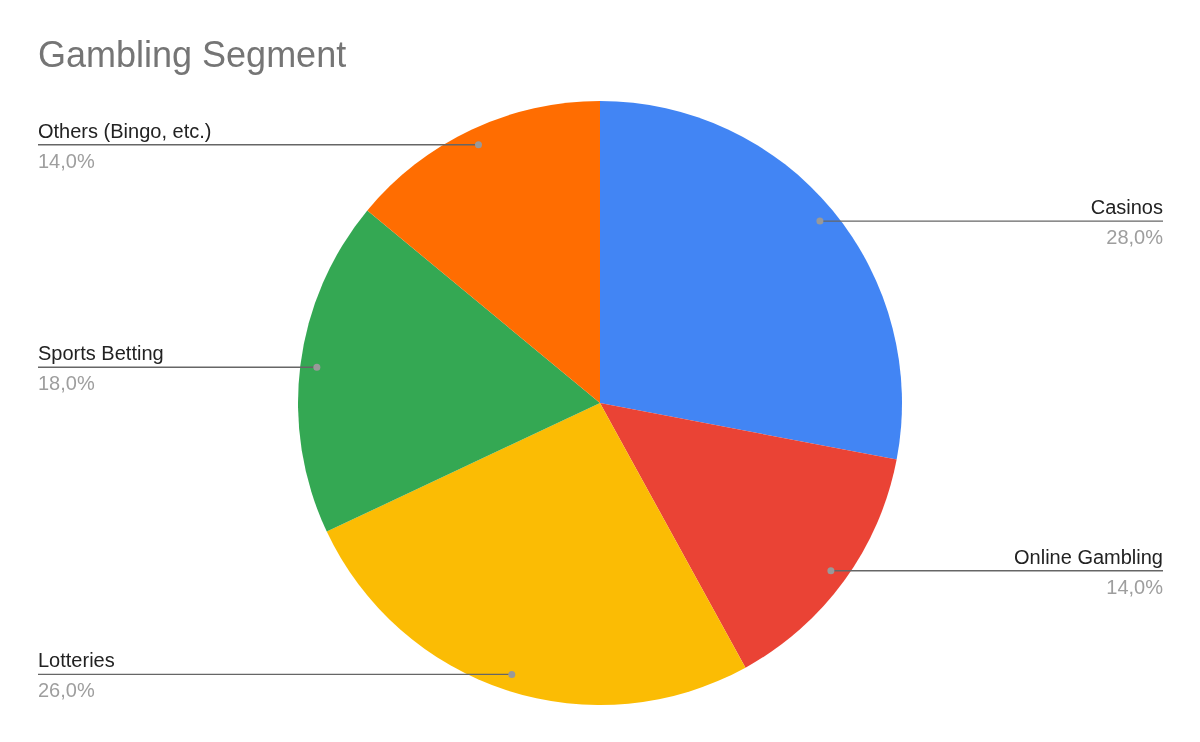 The width and height of the screenshot is (1200, 742). What do you see at coordinates (192, 54) in the screenshot?
I see `chart-title: Gambling Segment` at bounding box center [192, 54].